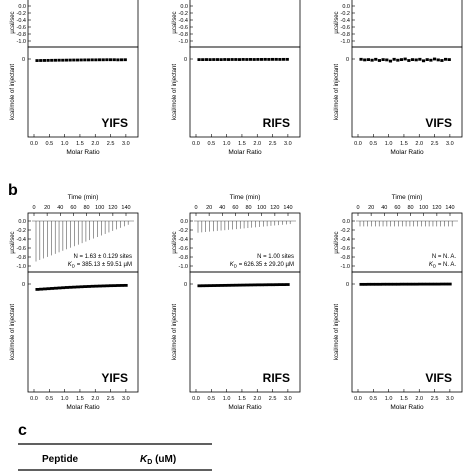 This screenshot has width=474, height=474. I want to click on molar-tick-label: 2.5, so click(273, 144).